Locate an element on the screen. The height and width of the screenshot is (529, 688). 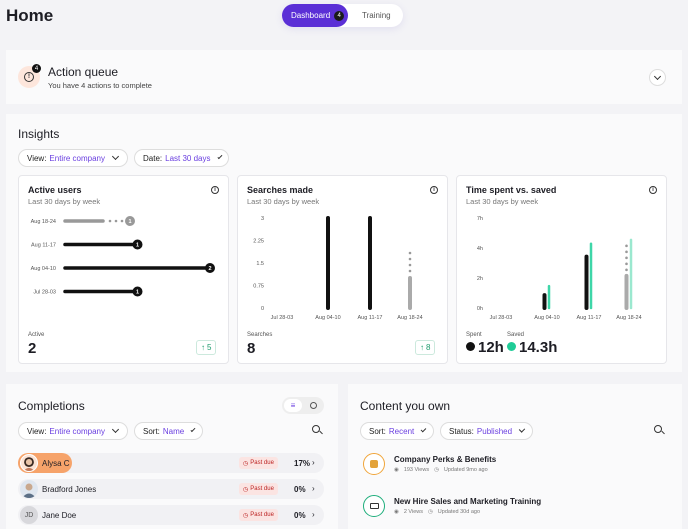
insights-view-dropdown: View: Entire company is located at coordinates (73, 158).